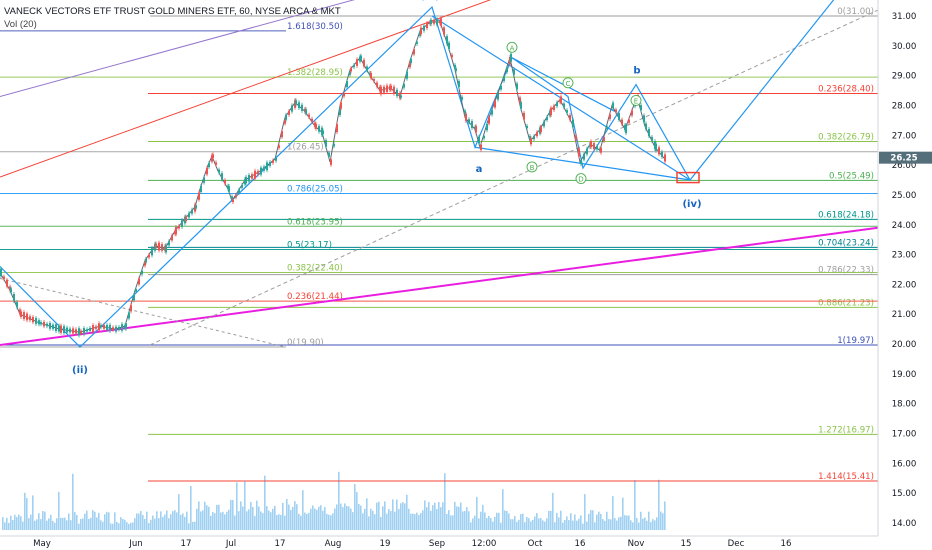 The width and height of the screenshot is (932, 550). I want to click on price-tick-label: 21.00, so click(904, 315).